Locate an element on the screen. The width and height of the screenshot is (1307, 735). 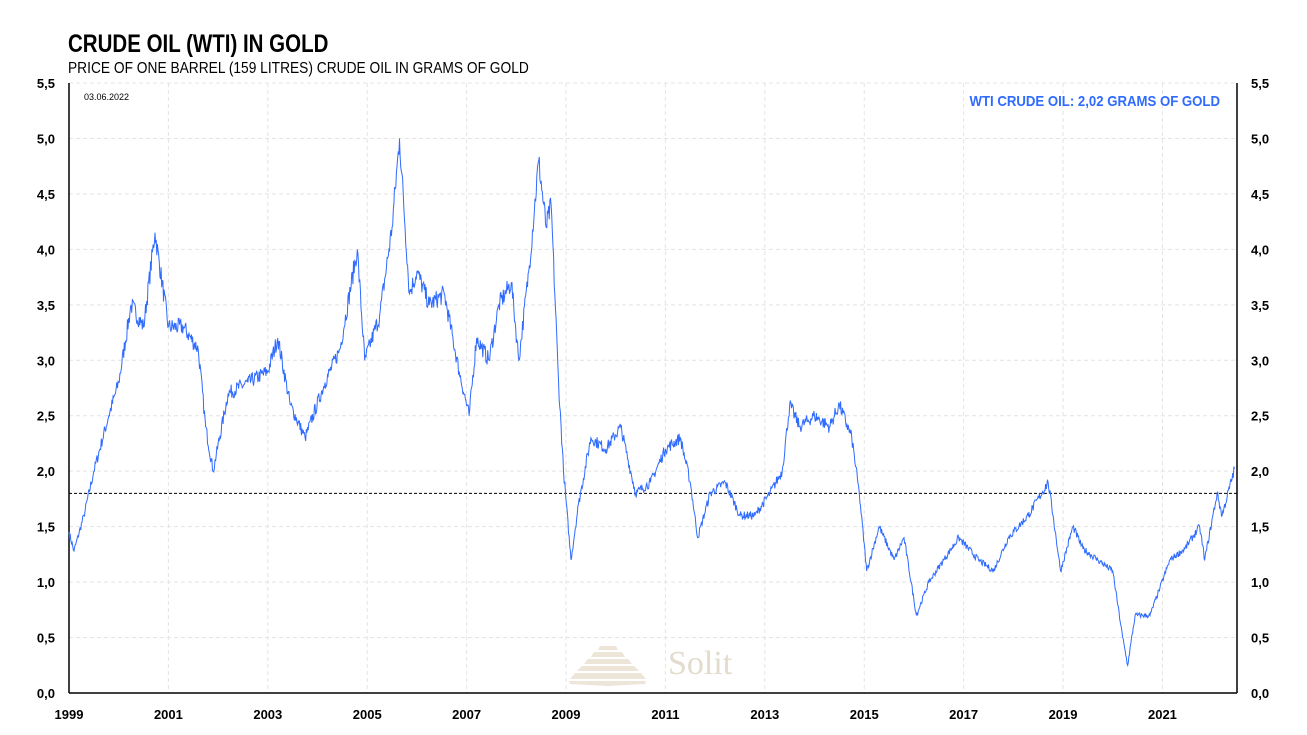
y-tick-label-right: 4,0 is located at coordinates (1260, 249).